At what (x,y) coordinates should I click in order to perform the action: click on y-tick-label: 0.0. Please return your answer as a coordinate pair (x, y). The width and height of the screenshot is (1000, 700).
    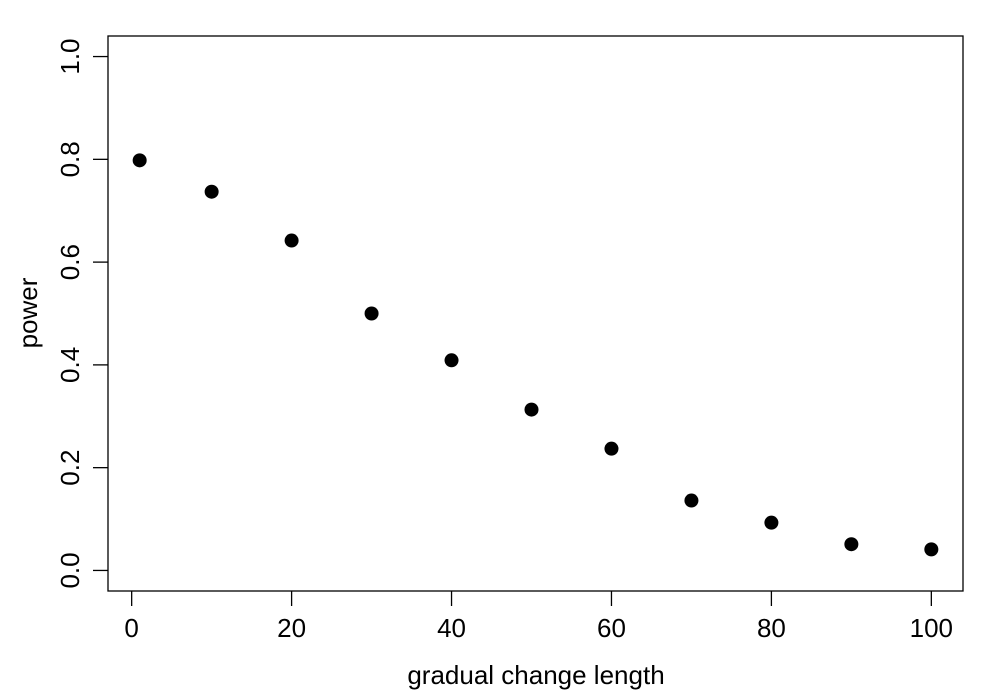
    Looking at the image, I should click on (70, 570).